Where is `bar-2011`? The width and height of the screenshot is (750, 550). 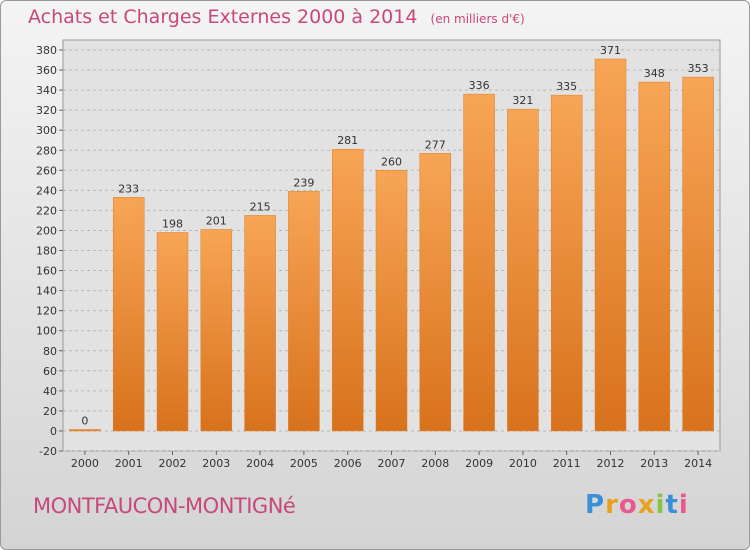
bar-2011 is located at coordinates (566, 263).